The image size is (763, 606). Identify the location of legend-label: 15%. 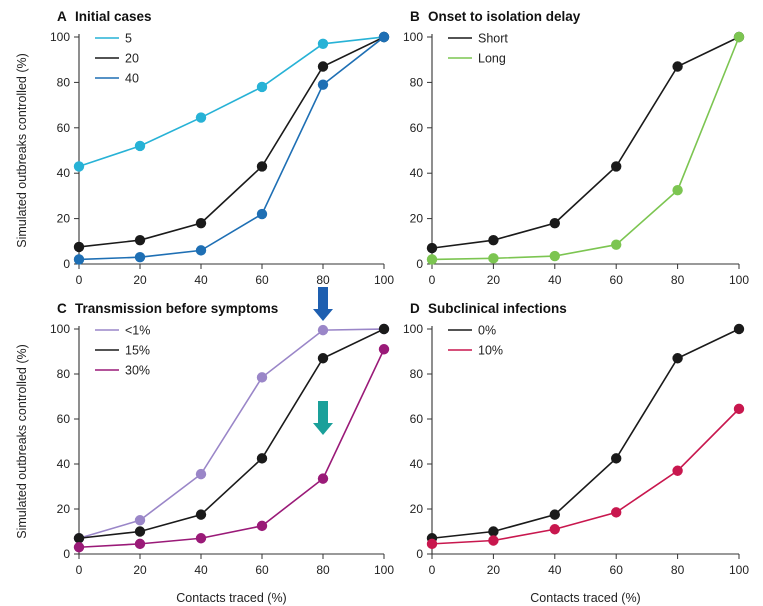
(137, 351).